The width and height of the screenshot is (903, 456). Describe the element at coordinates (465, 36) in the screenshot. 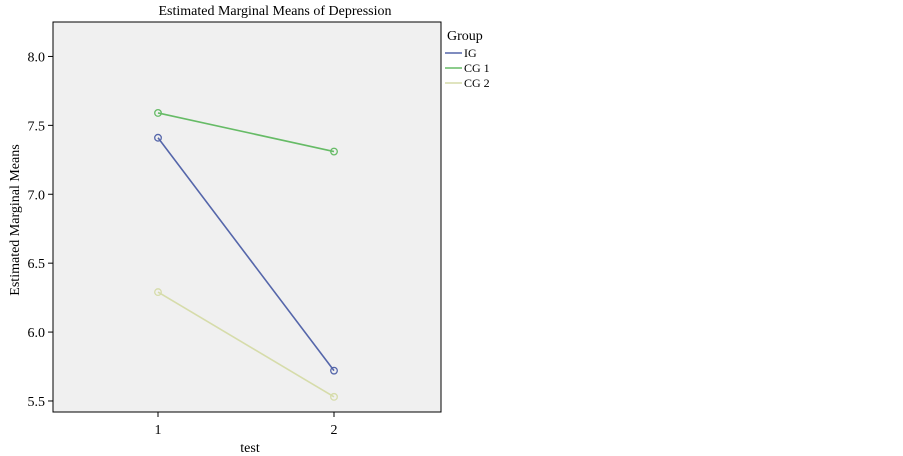

I see `legend-title: Group` at that location.